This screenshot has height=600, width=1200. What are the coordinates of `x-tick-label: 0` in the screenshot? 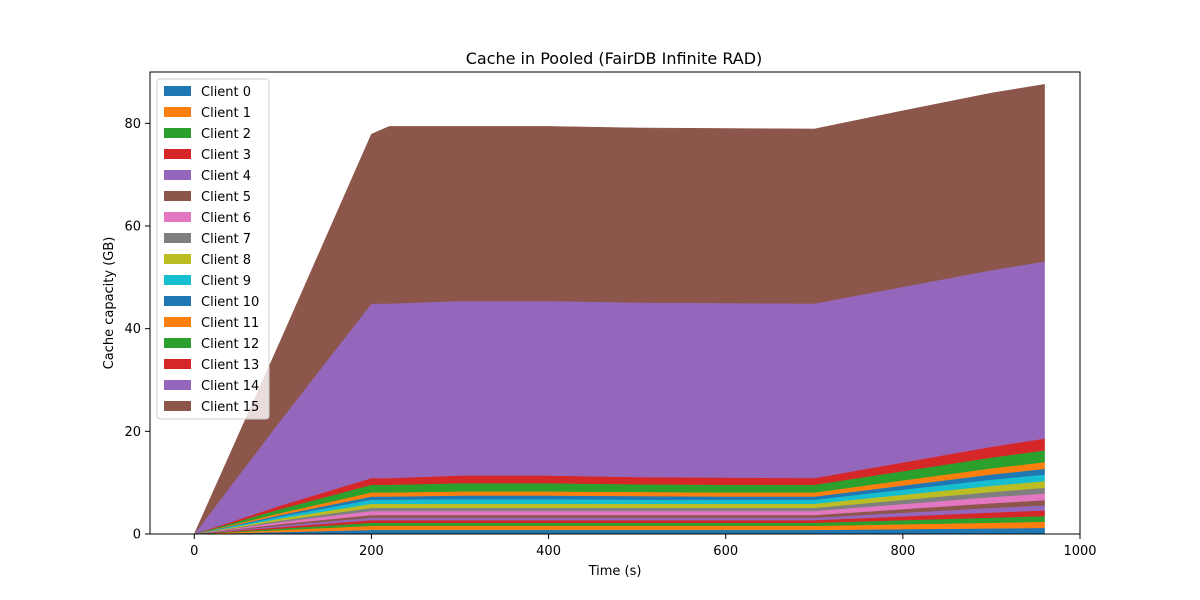 It's located at (194, 551).